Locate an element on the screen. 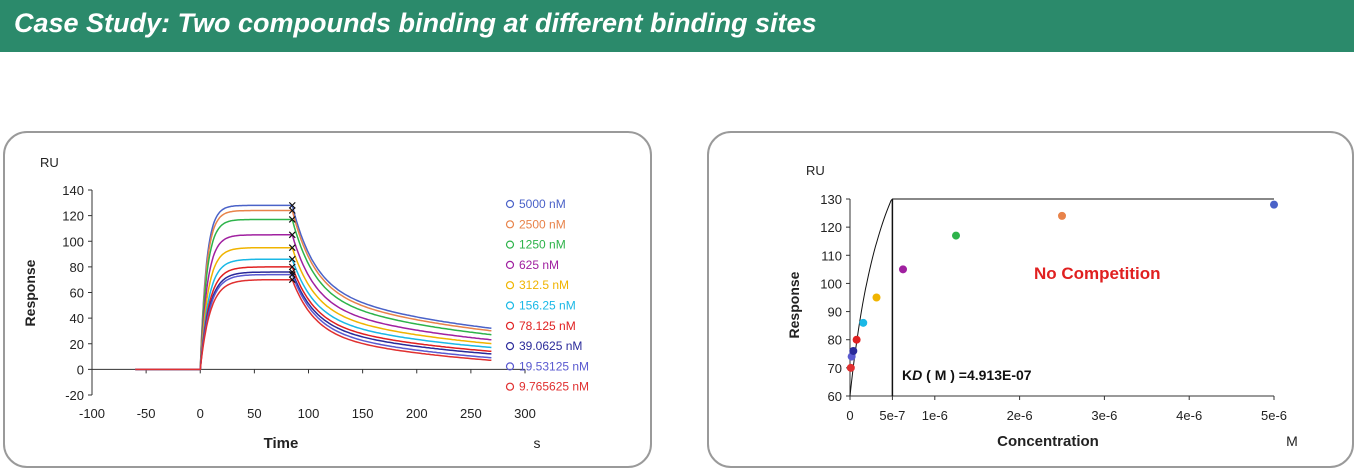 The width and height of the screenshot is (1359, 470). y-tick-label: 20 is located at coordinates (77, 344).